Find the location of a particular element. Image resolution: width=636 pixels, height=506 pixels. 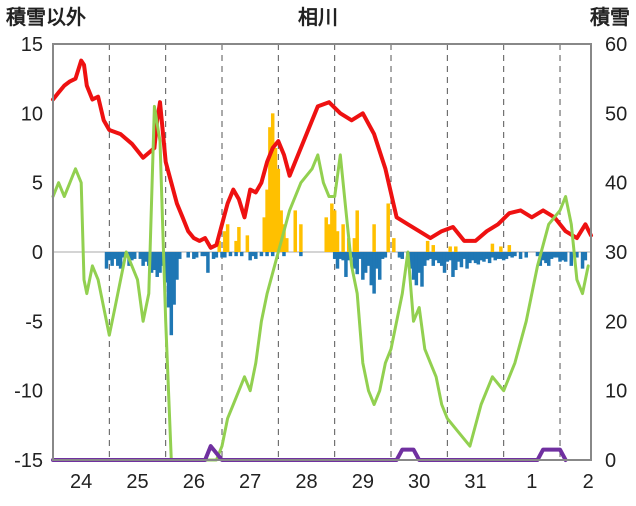

y-right-tick-label: 60 is located at coordinates (616, 45).